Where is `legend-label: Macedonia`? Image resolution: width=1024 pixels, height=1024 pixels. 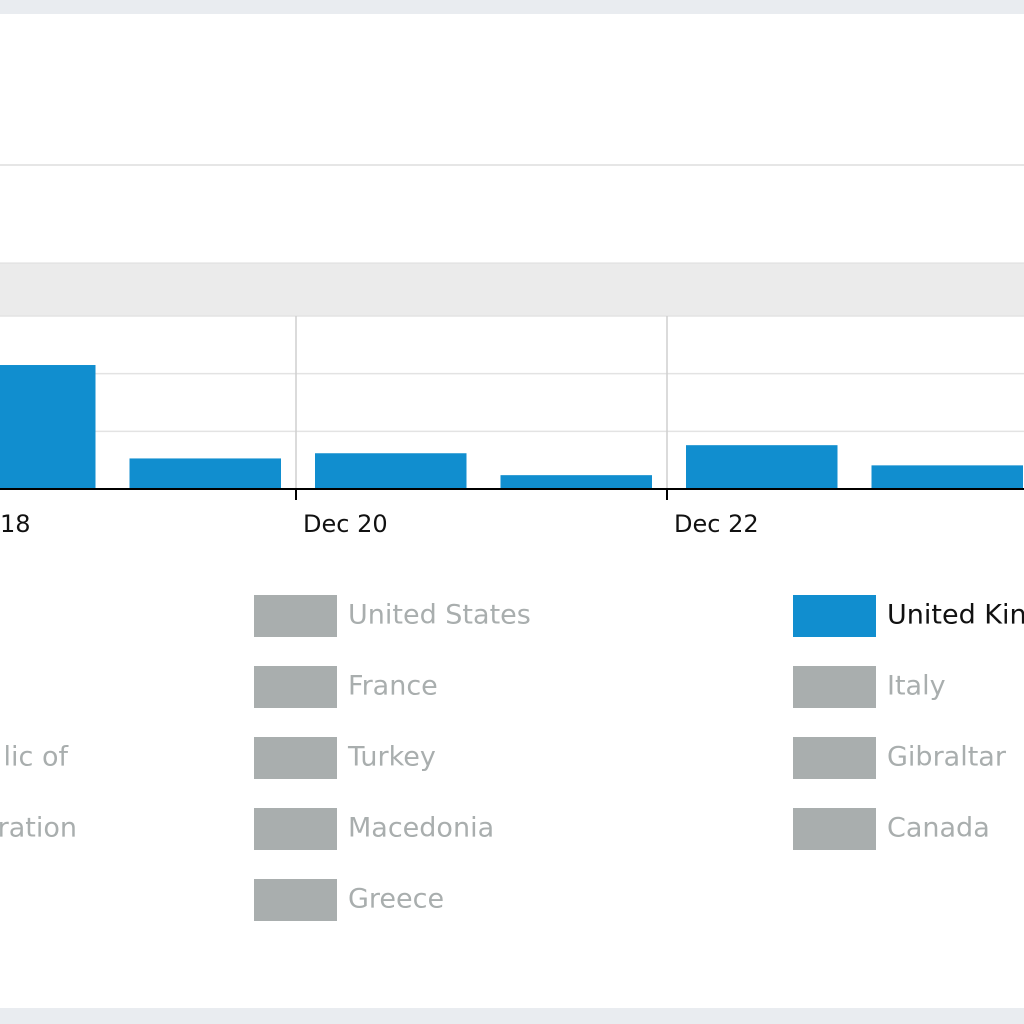
legend-label: Macedonia is located at coordinates (421, 828).